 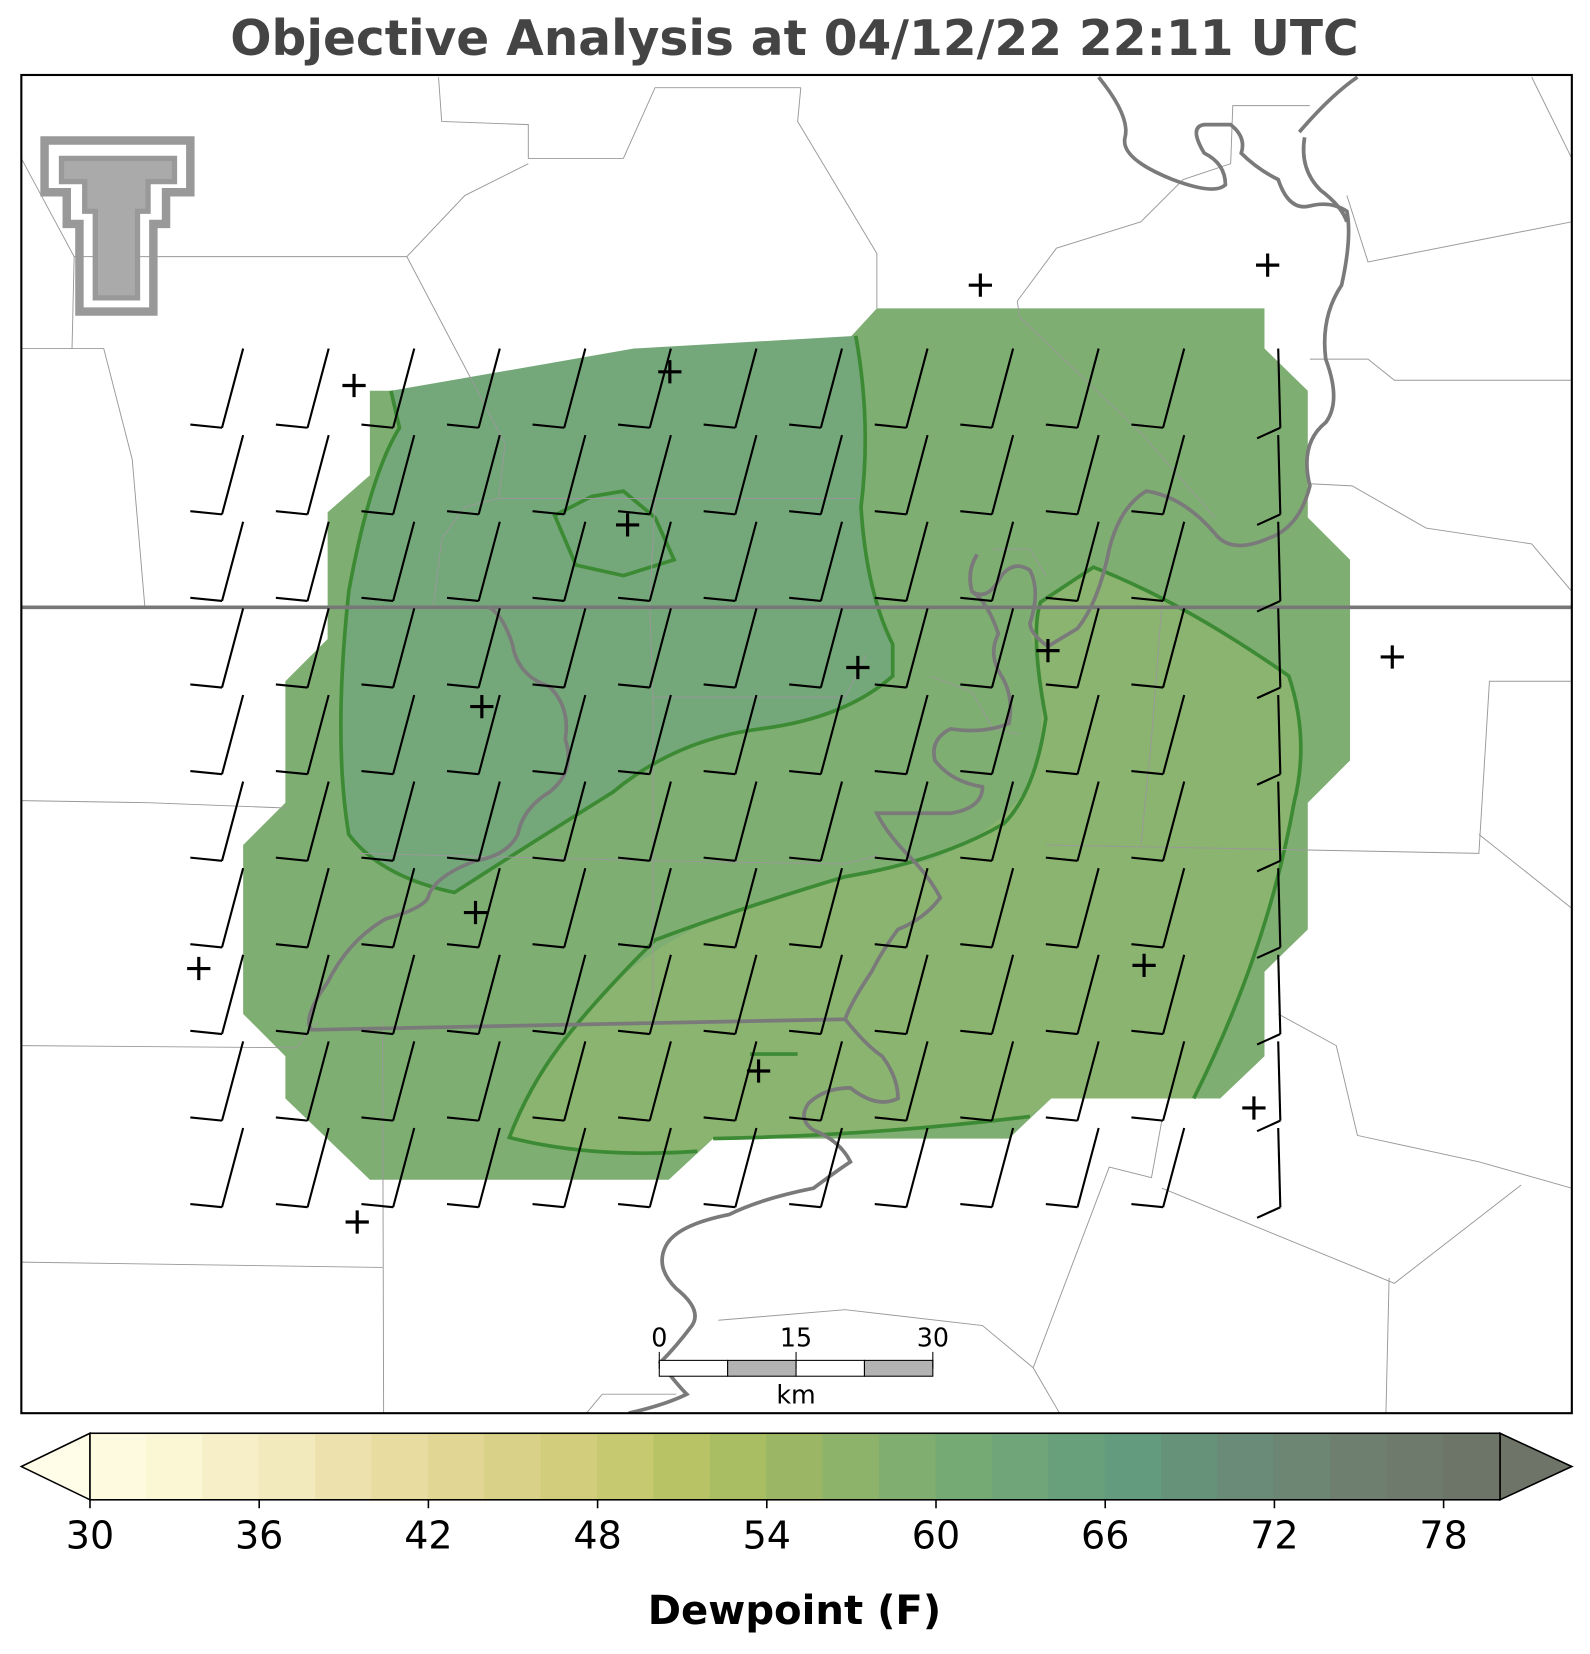 I want to click on university-logo, so click(x=117, y=226).